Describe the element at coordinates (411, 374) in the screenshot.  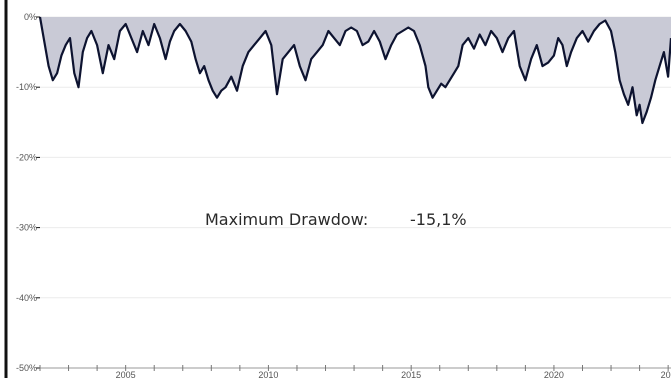
I see `x-tick-label: 2015` at that location.